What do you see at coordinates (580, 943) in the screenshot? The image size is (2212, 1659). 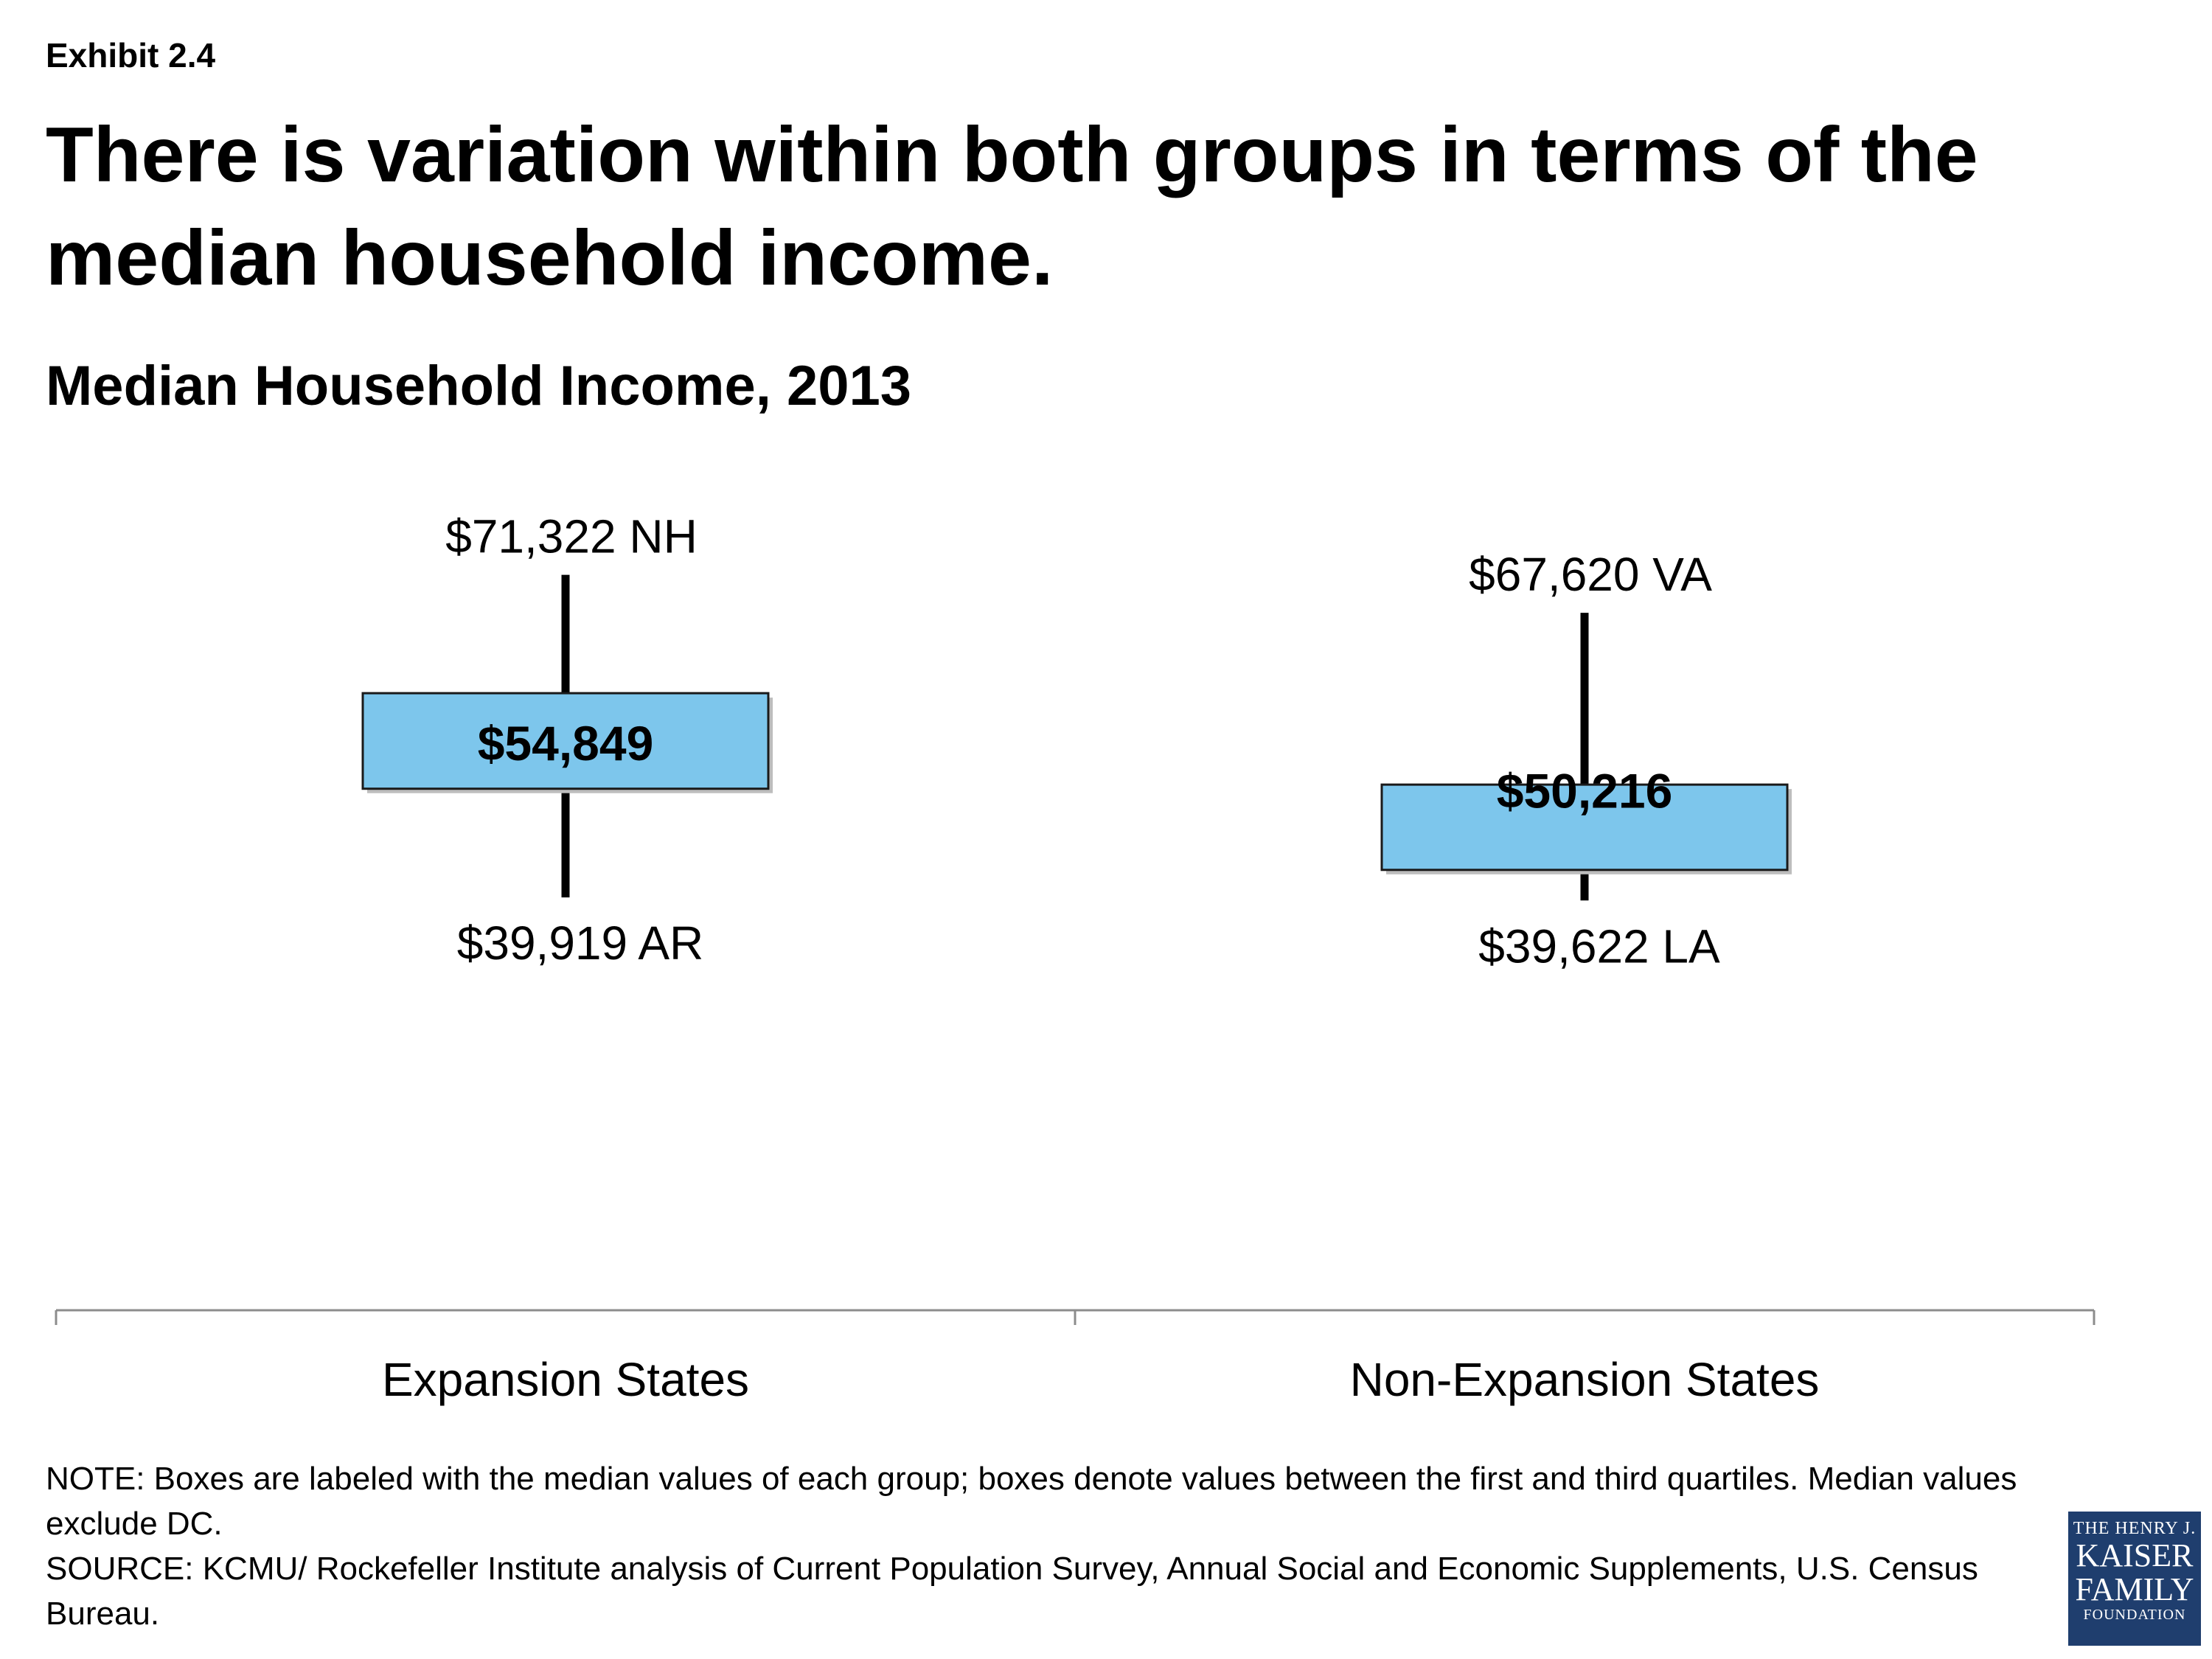 I see `min-label: $39,919 AR` at bounding box center [580, 943].